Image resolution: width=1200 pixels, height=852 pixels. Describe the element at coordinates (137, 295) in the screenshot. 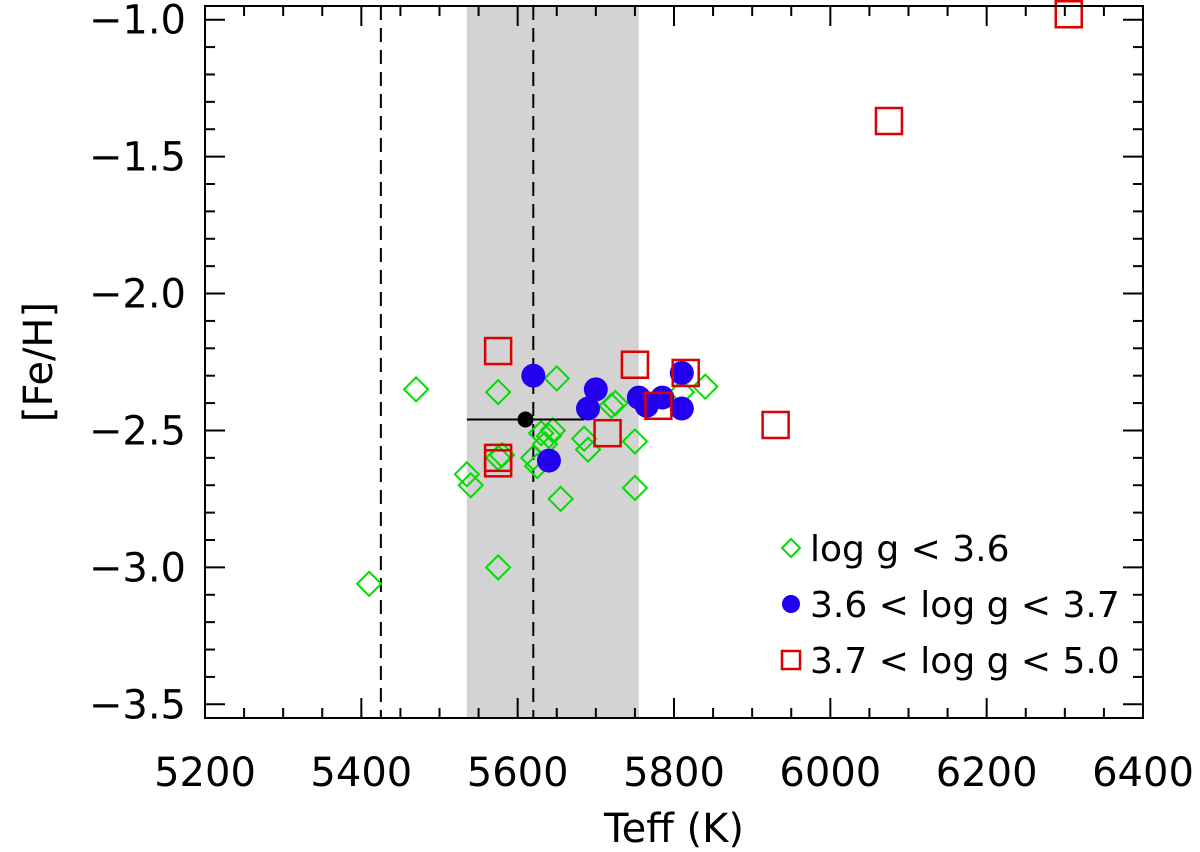

I see `y-tick-label: −2.0` at that location.